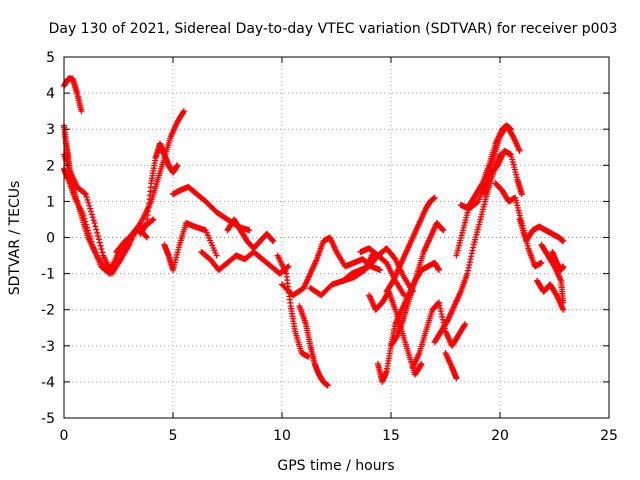 Image resolution: width=640 pixels, height=480 pixels. I want to click on y-tick-label: 5, so click(50, 58).